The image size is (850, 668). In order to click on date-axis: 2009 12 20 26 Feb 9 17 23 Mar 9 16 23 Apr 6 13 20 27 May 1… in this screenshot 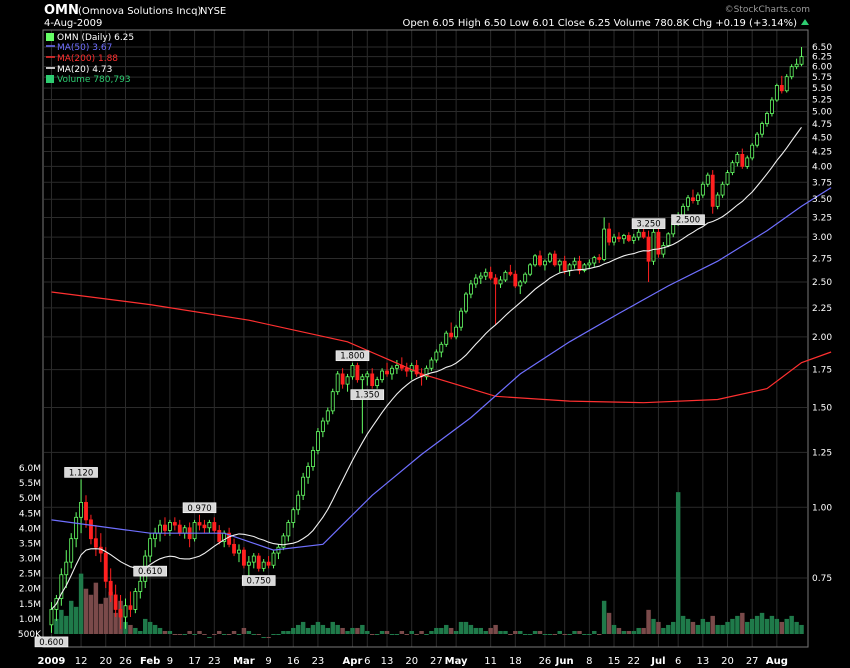, I will do `click(413, 661)`.